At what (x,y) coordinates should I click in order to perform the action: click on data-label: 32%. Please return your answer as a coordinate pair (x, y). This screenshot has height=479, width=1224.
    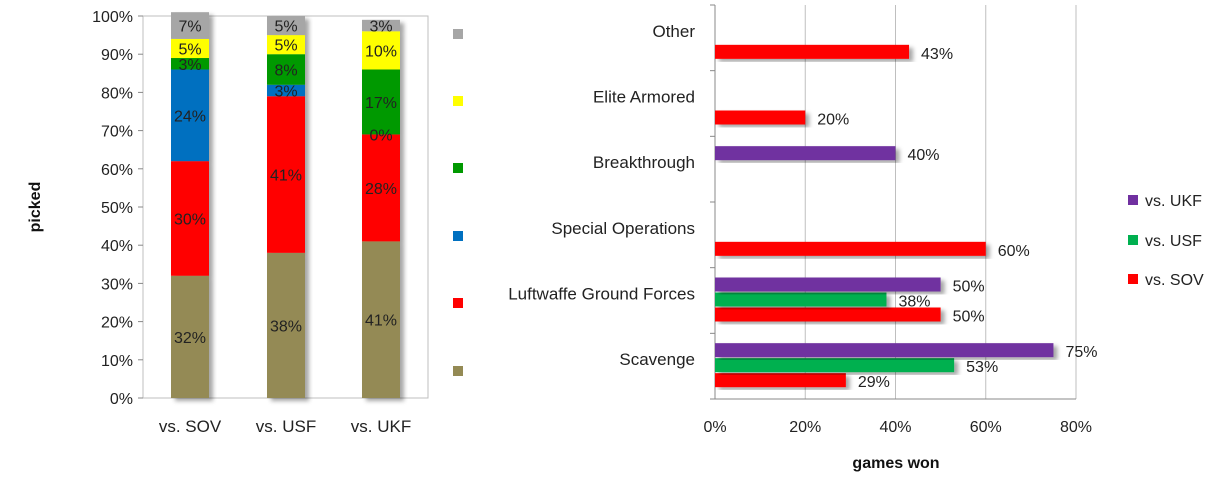
    Looking at the image, I should click on (190, 338).